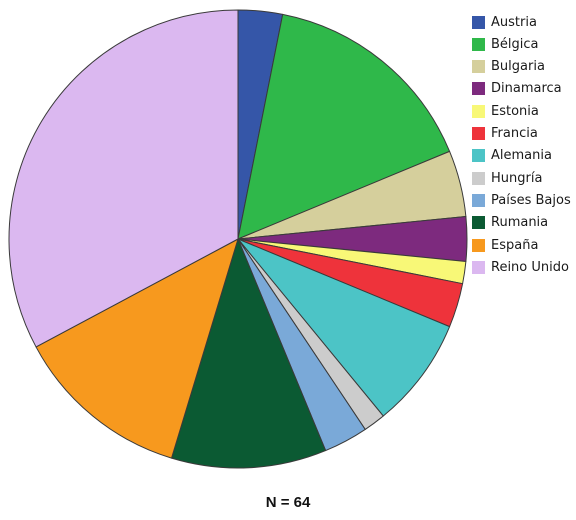 Image resolution: width=576 pixels, height=520 pixels. I want to click on legend-label: Austria, so click(514, 22).